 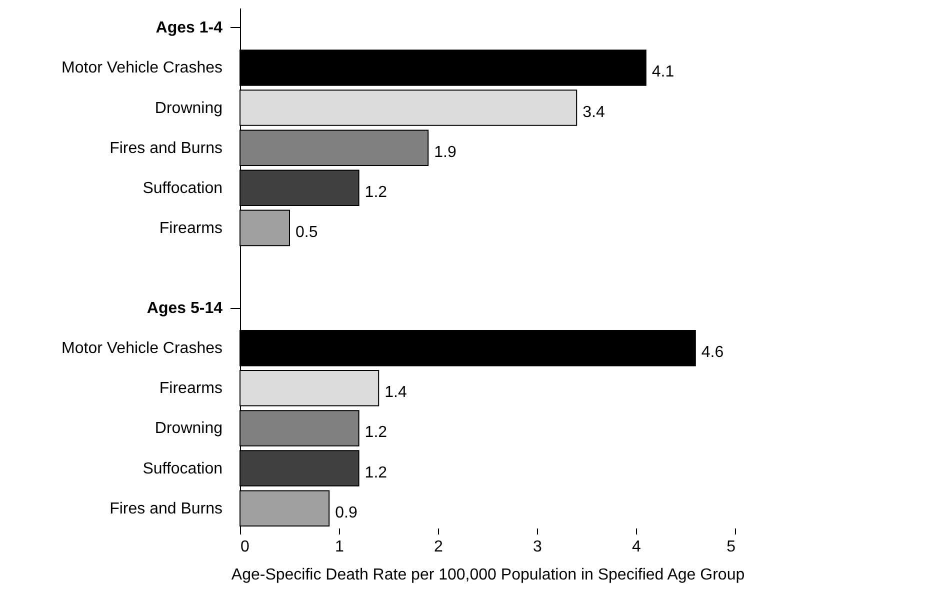 What do you see at coordinates (189, 28) in the screenshot?
I see `y-tick-label: Ages 1-4` at bounding box center [189, 28].